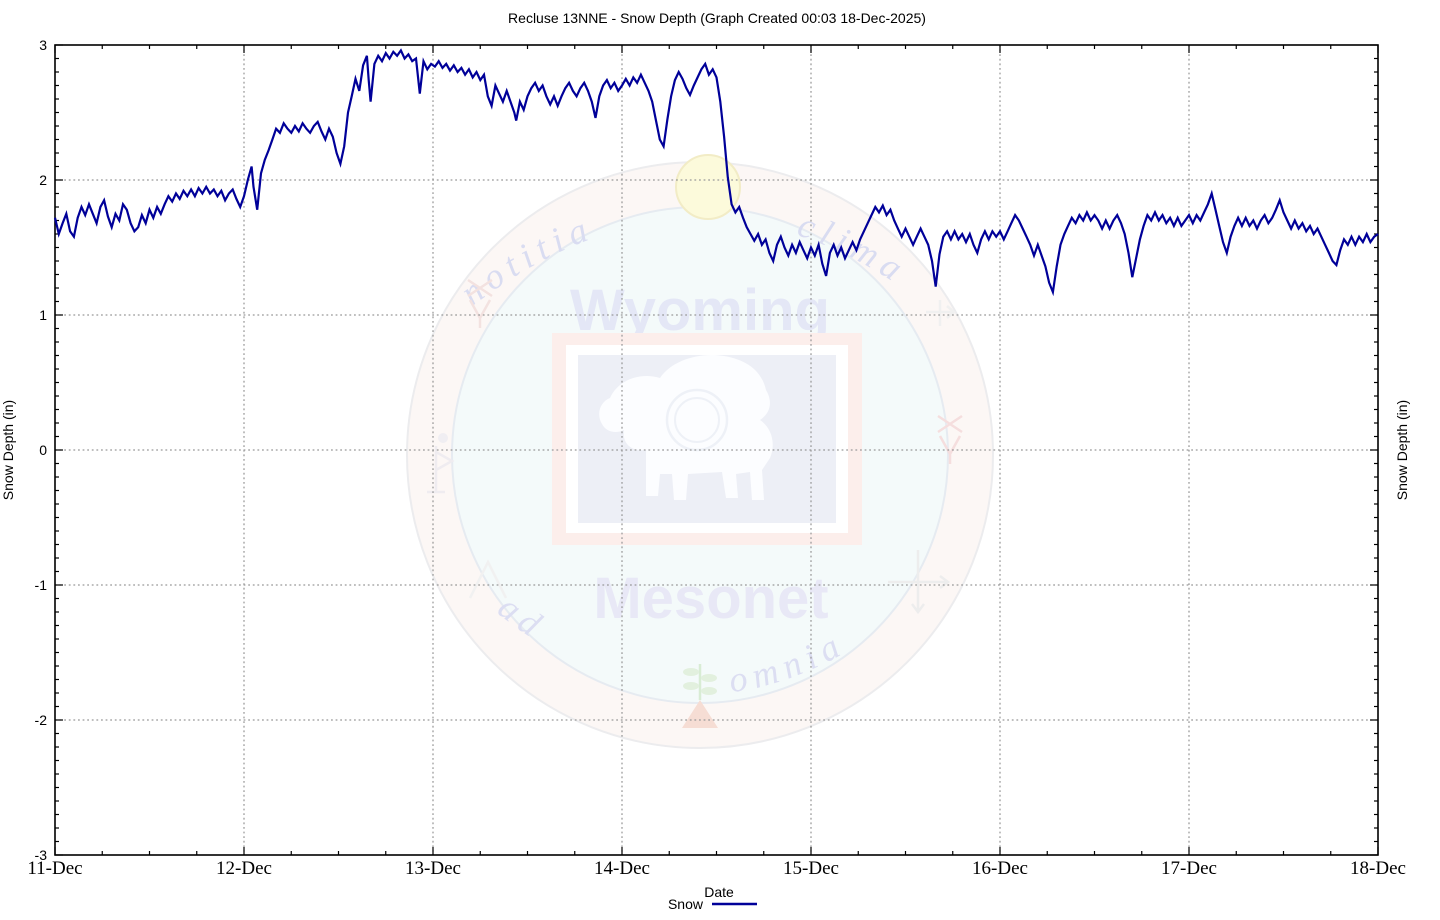 This screenshot has width=1440, height=920. I want to click on wyoming-flag, so click(707, 439).